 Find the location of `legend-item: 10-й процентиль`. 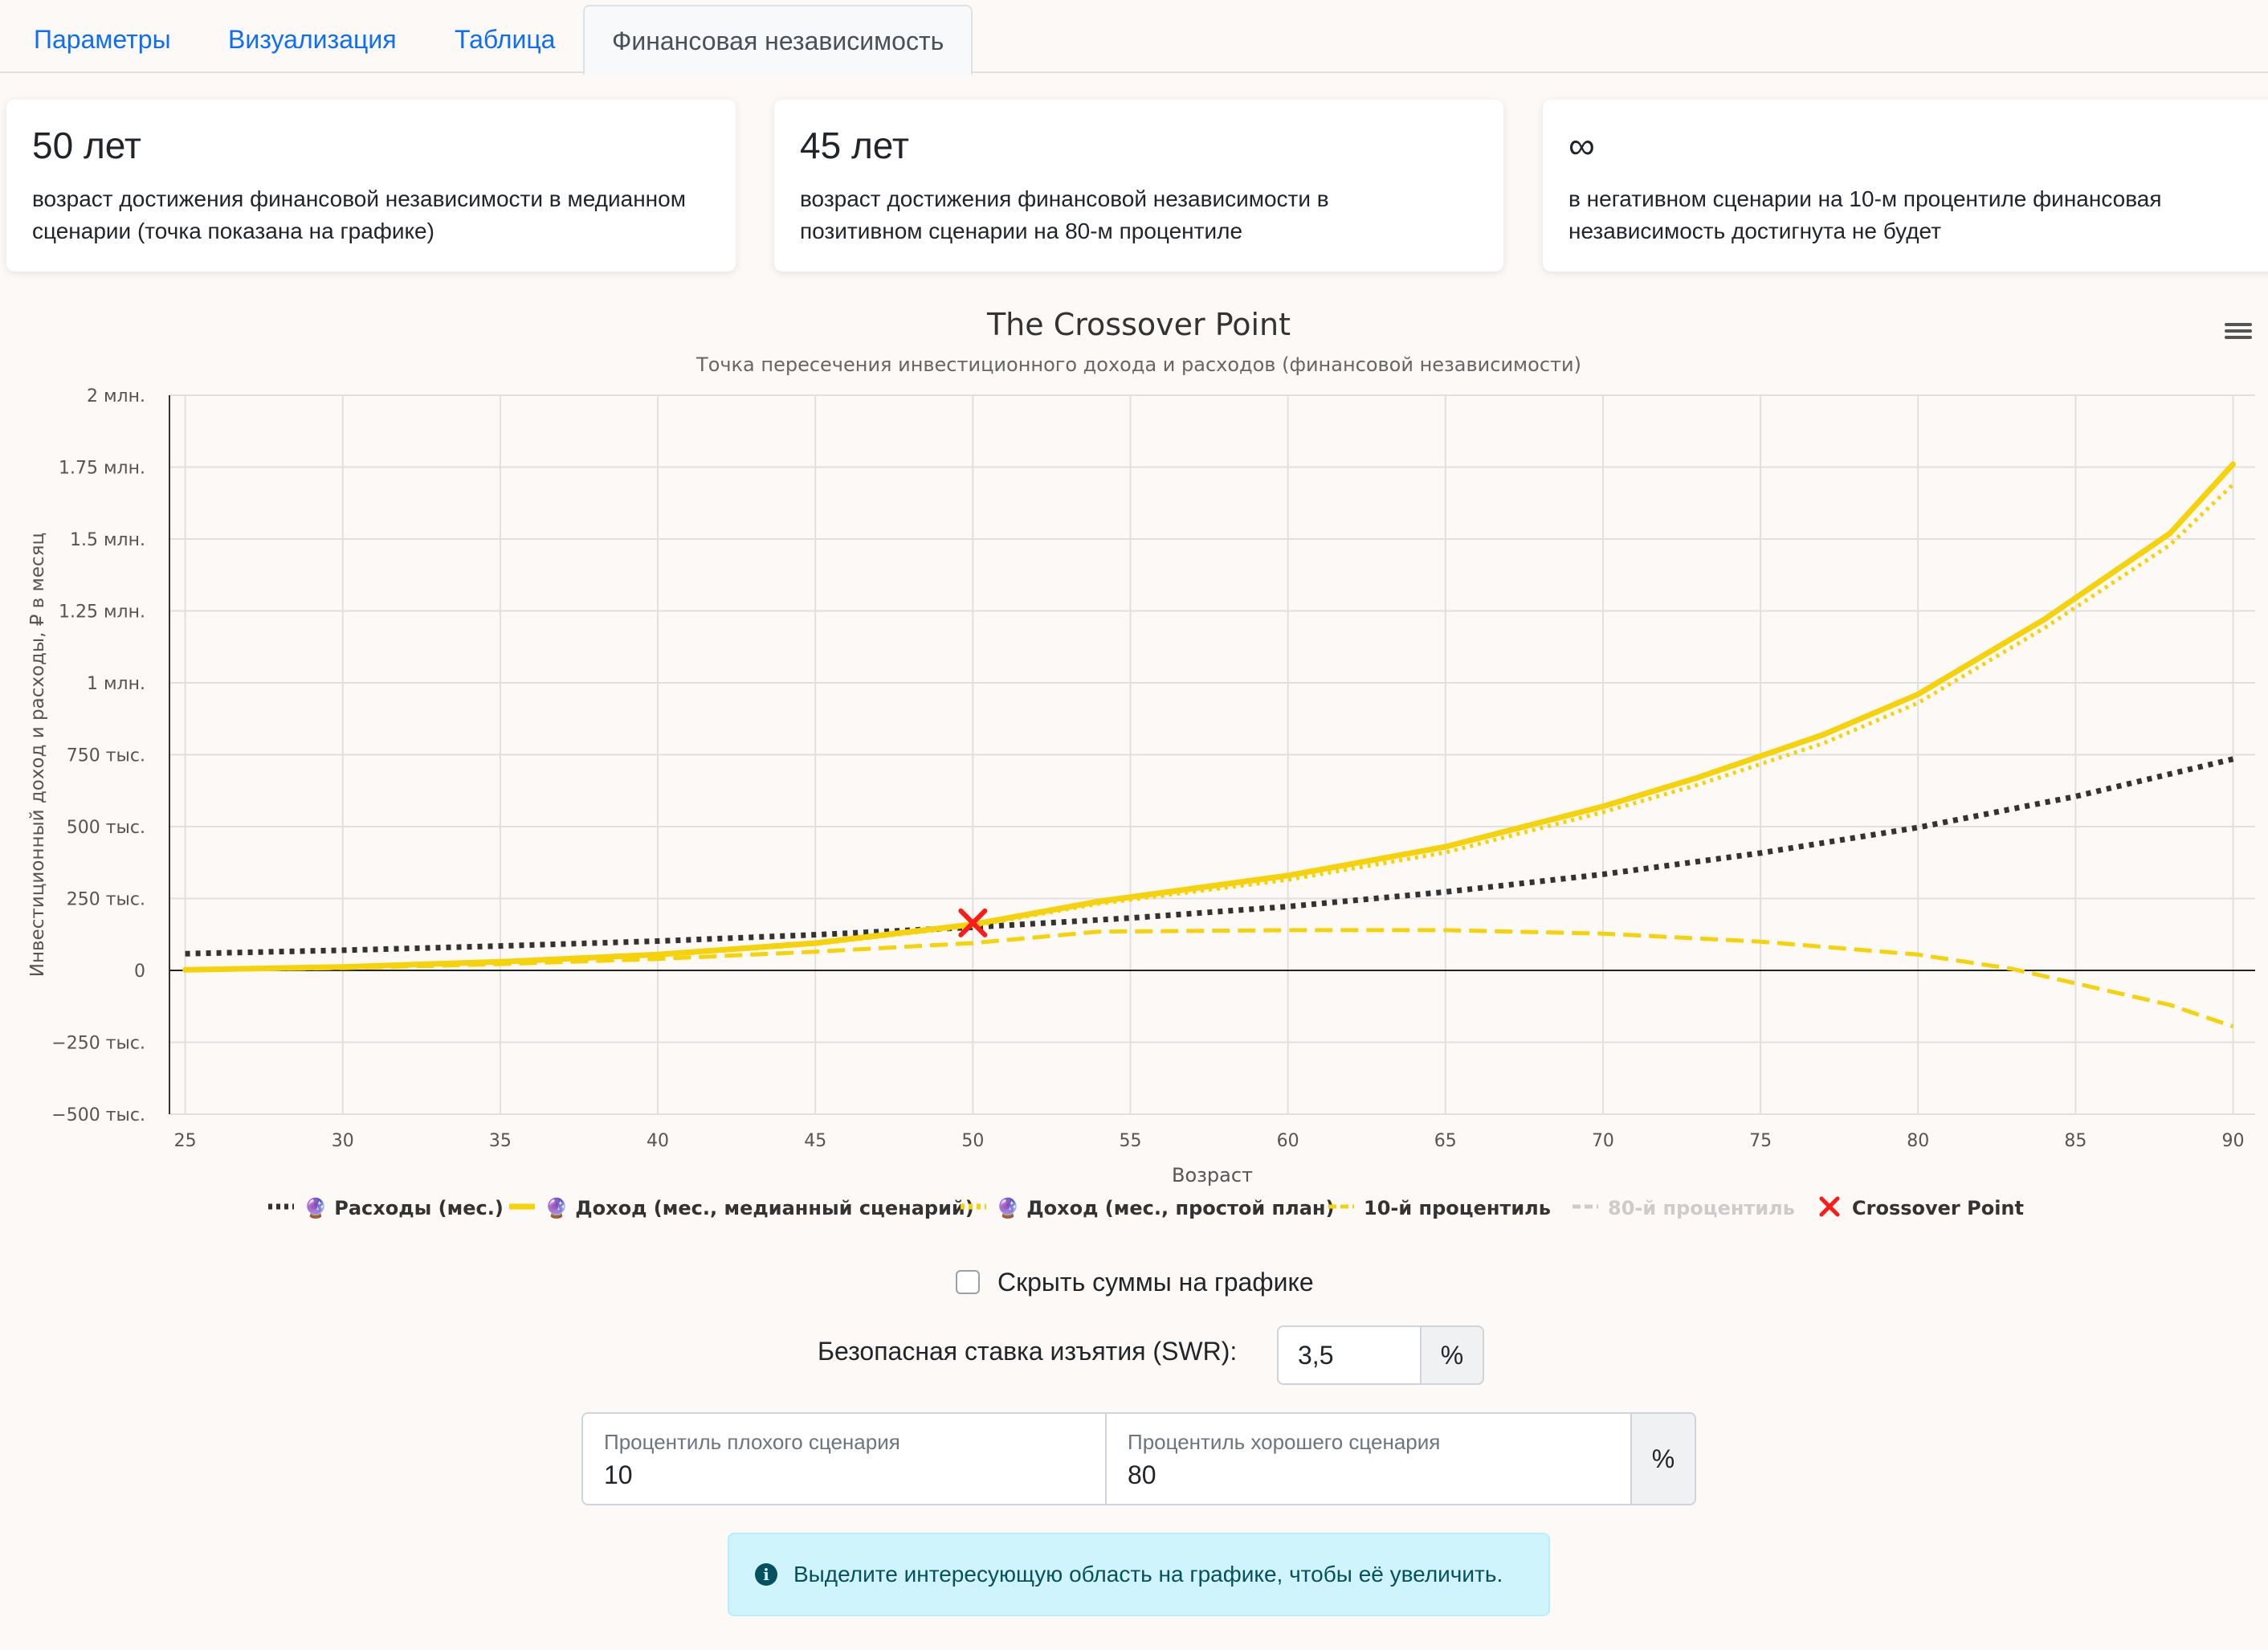

legend-item: 10-й процентиль is located at coordinates (1439, 1208).